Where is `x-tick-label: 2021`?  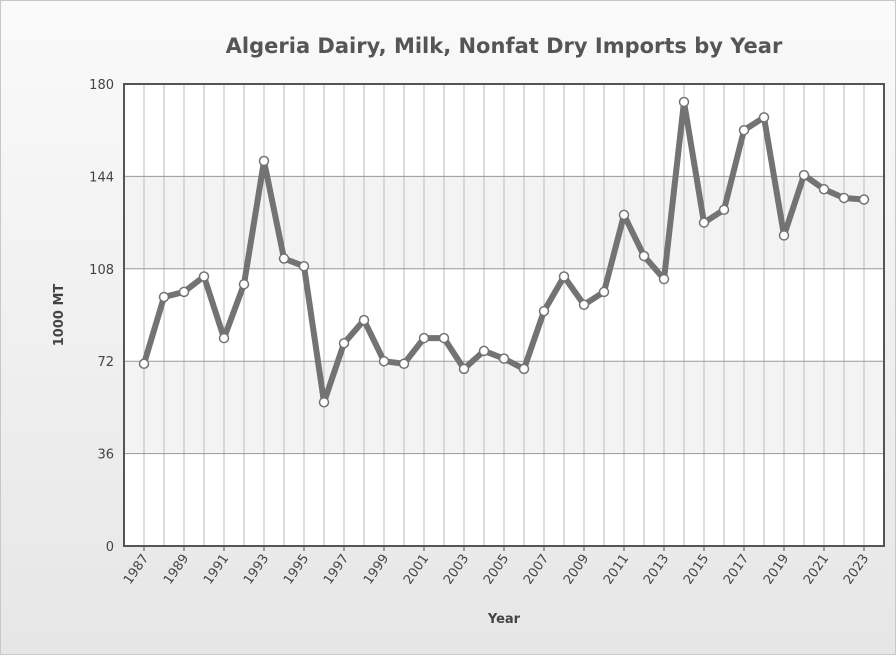 x-tick-label: 2021 is located at coordinates (816, 570).